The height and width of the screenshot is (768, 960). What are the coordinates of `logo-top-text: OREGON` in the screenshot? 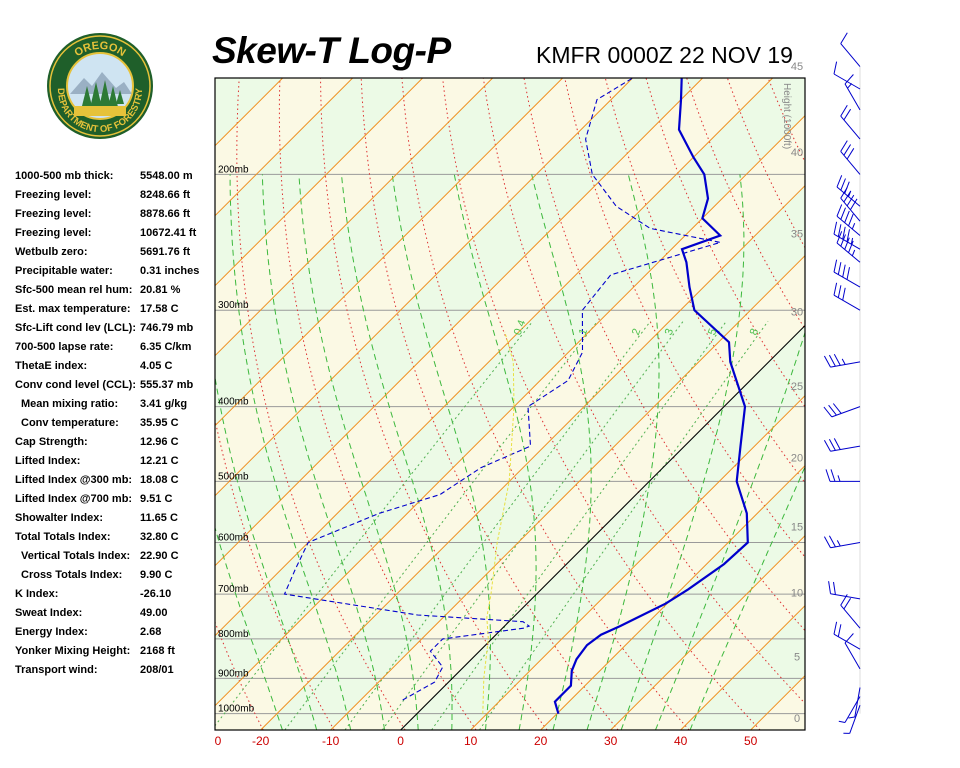 It's located at (99, 49).